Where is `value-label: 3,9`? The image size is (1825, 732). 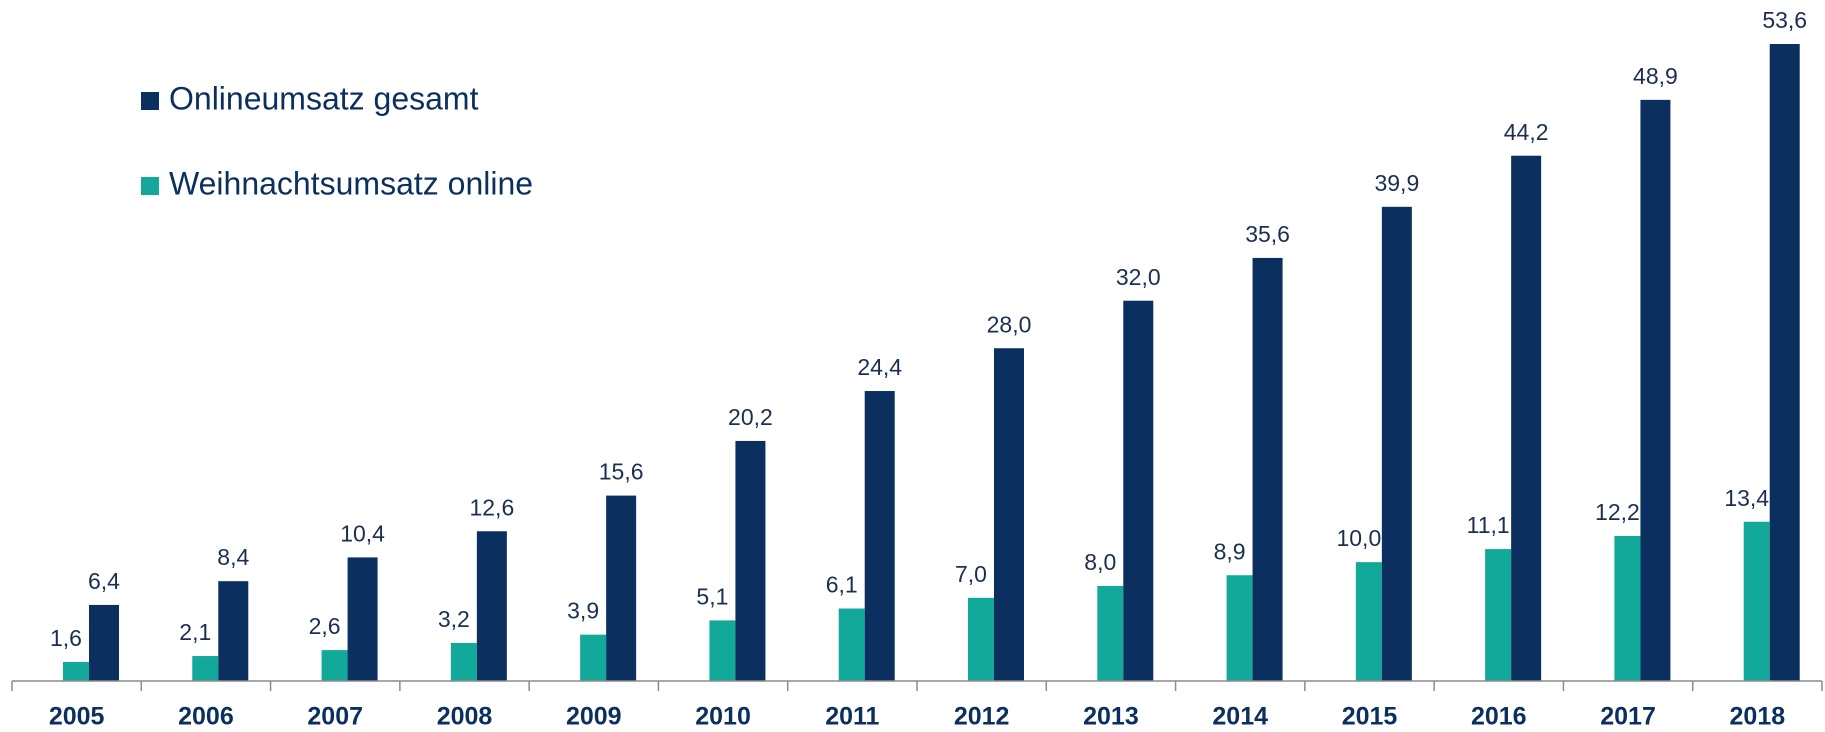
value-label: 3,9 is located at coordinates (583, 611).